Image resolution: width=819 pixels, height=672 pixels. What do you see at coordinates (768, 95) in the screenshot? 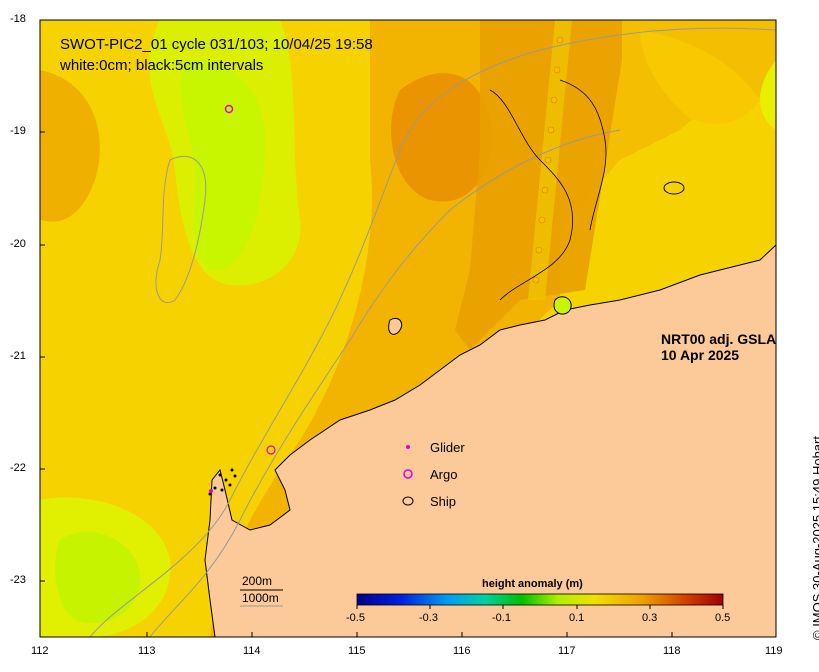
I see `anomaly-east-edge` at bounding box center [768, 95].